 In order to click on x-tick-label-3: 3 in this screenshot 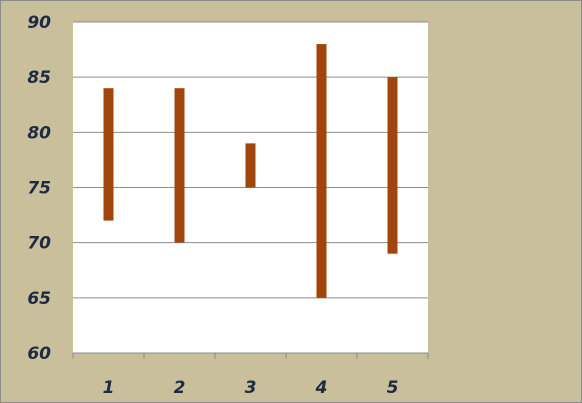, I will do `click(251, 388)`.